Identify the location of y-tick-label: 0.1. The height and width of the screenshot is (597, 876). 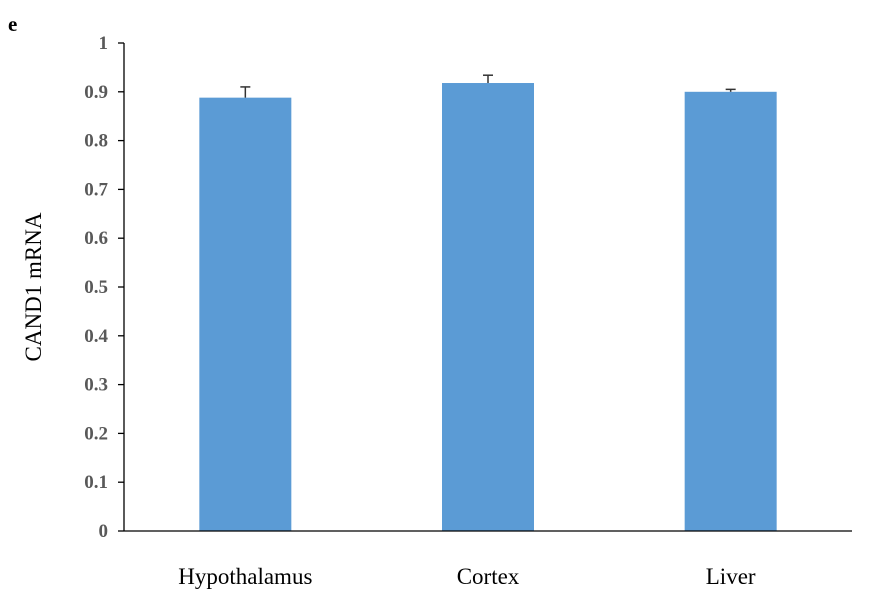
(96, 482).